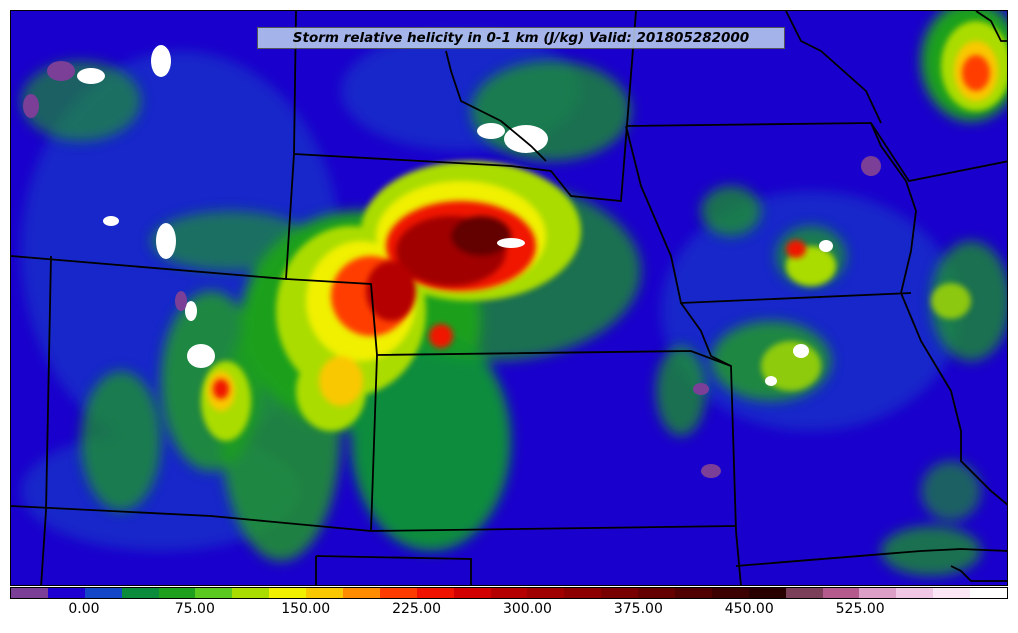  What do you see at coordinates (749, 609) in the screenshot?
I see `colorbar-tick-label: 450.00` at bounding box center [749, 609].